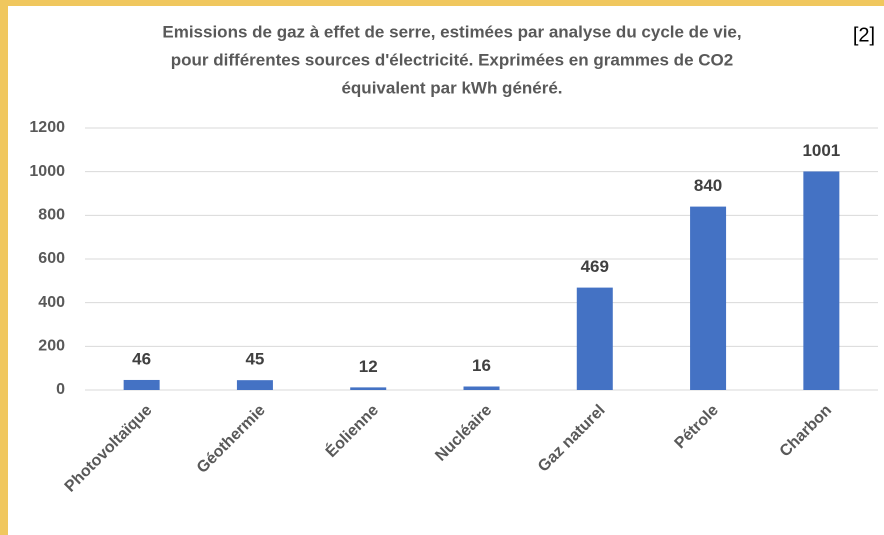  What do you see at coordinates (47, 127) in the screenshot?
I see `y-tick-label: 1200` at bounding box center [47, 127].